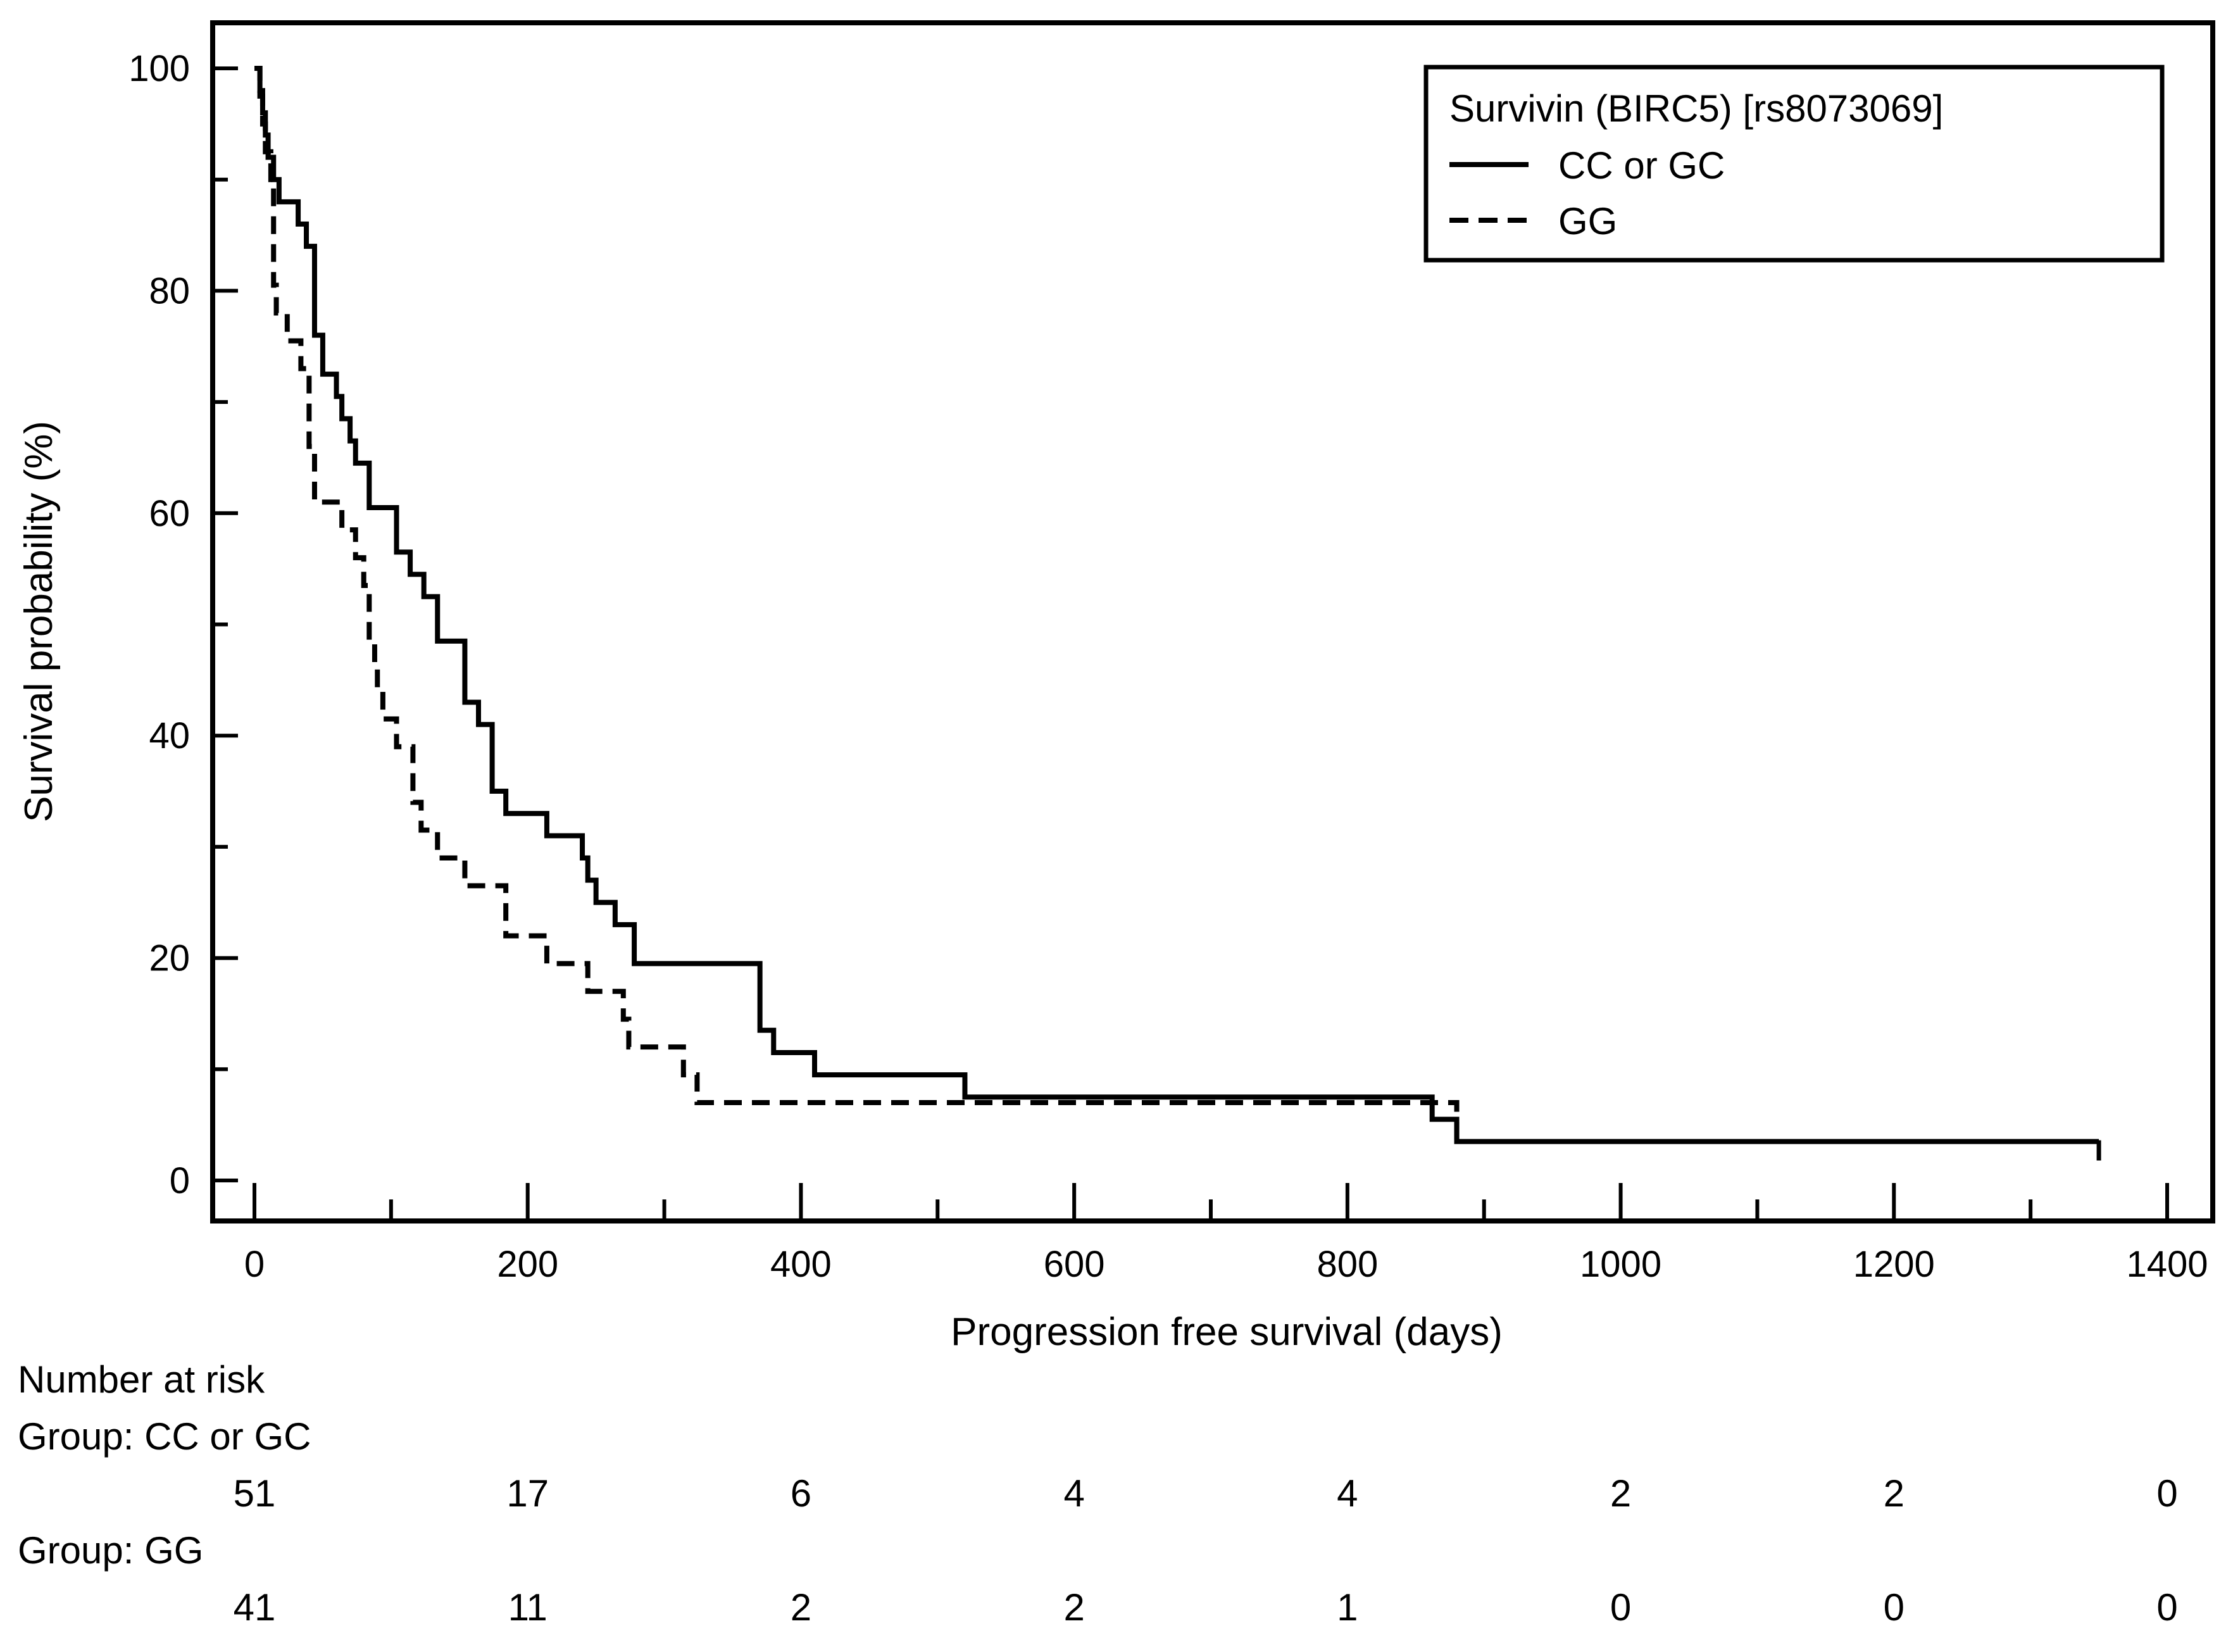 This screenshot has width=2233, height=1652. I want to click on y-tick-label: 80, so click(169, 290).